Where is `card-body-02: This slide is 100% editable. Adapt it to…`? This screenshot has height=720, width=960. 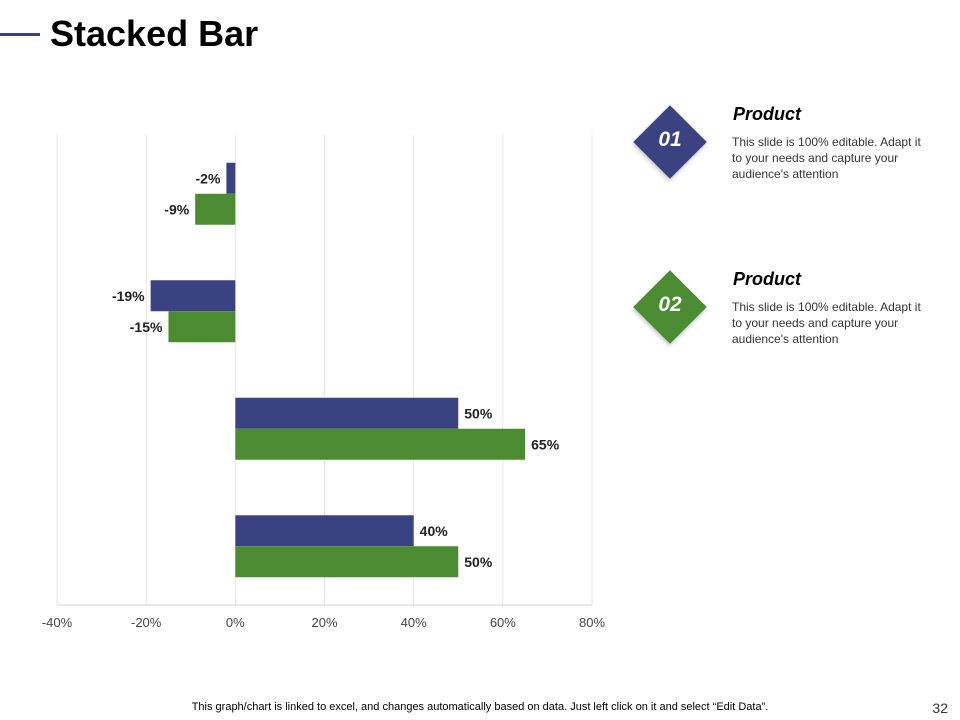 card-body-02: This slide is 100% editable. Adapt it to… is located at coordinates (826, 323).